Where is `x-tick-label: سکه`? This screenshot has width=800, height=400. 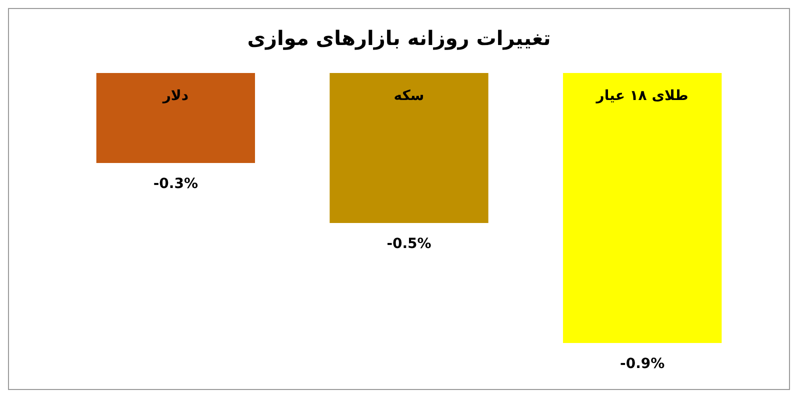 x-tick-label: سکه is located at coordinates (409, 96).